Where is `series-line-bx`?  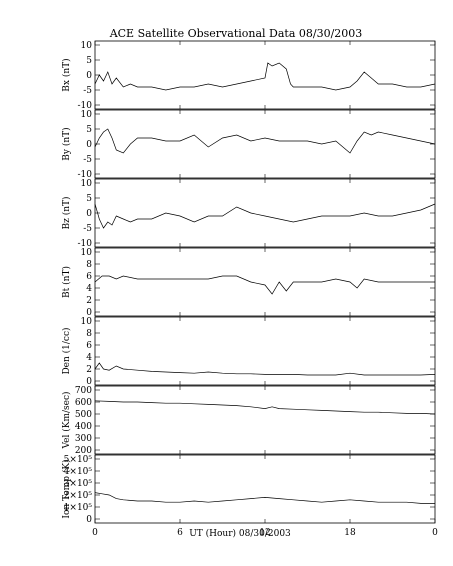 series-line-bx is located at coordinates (265, 76).